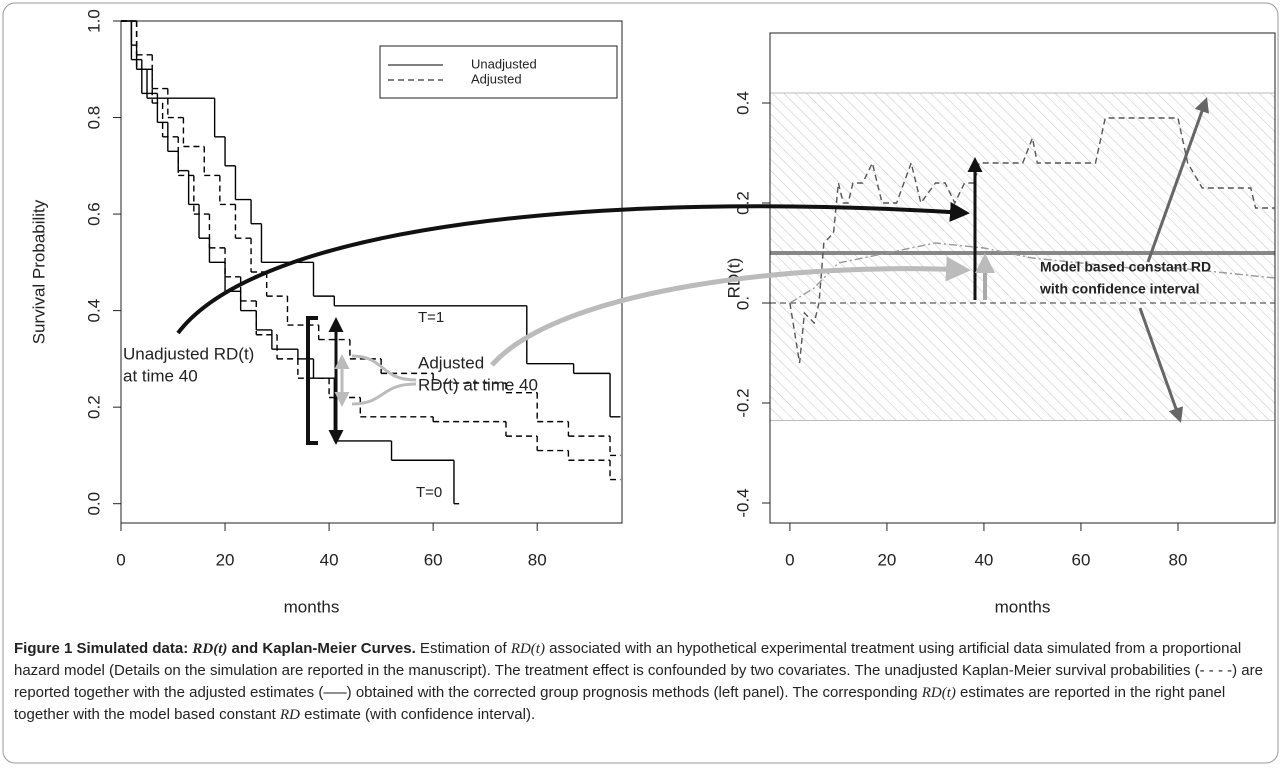 This screenshot has width=1282, height=768. What do you see at coordinates (1119, 289) in the screenshot?
I see `annotation: with confidence interval` at bounding box center [1119, 289].